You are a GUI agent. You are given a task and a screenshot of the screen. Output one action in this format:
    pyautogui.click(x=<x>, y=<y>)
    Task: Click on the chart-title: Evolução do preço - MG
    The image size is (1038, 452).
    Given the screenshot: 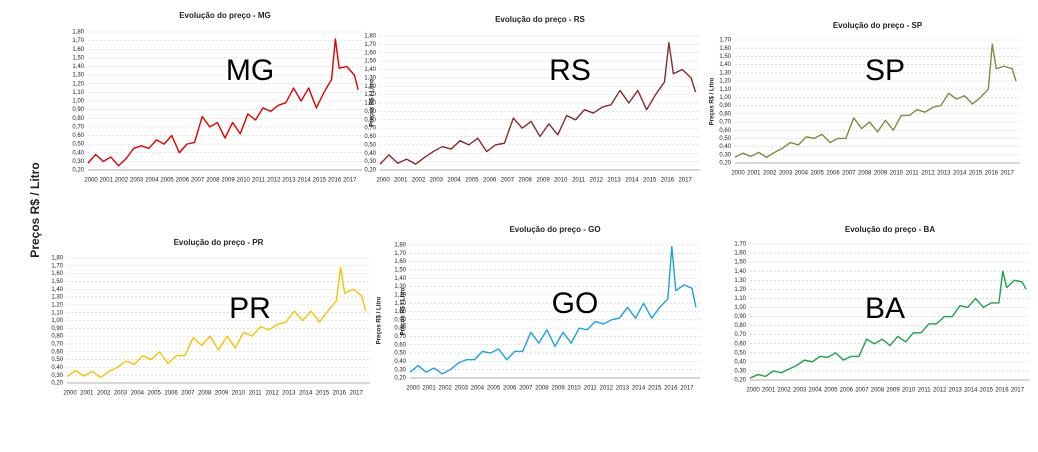 What is the action you would take?
    pyautogui.click(x=225, y=15)
    